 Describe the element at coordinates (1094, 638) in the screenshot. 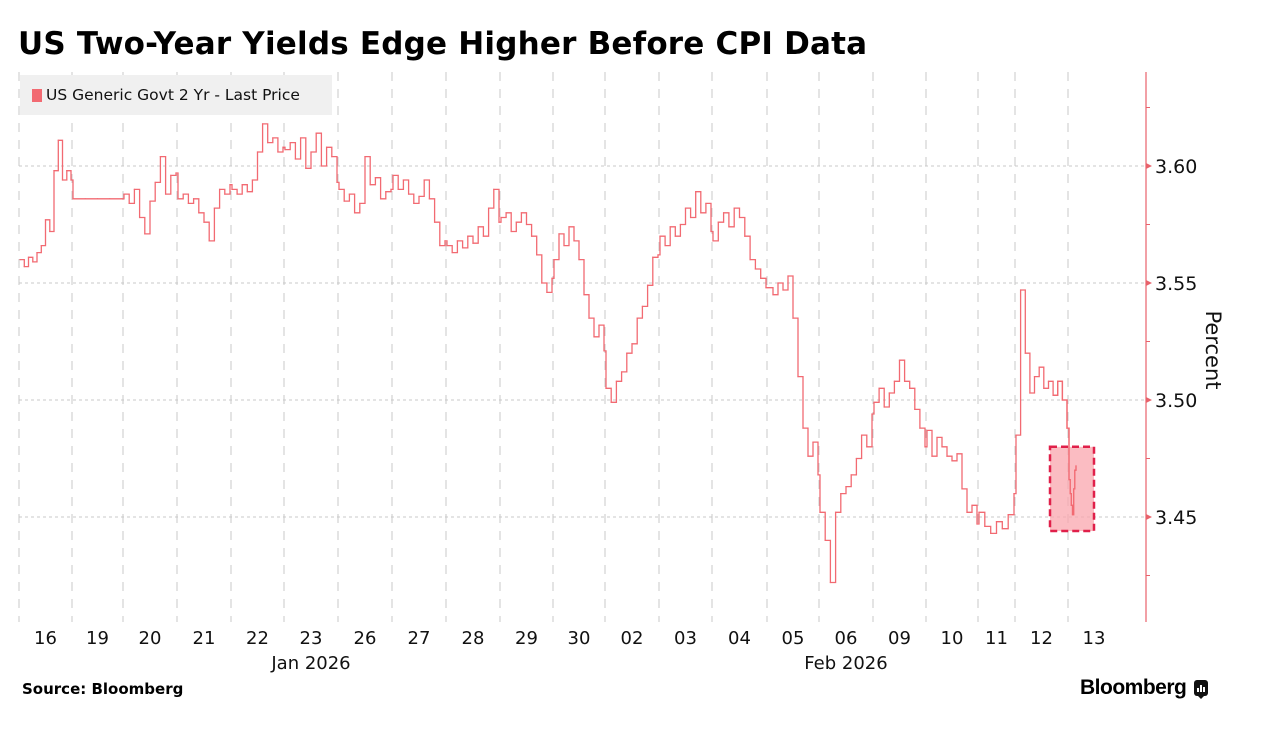

I see `x-tick-label: 13` at that location.